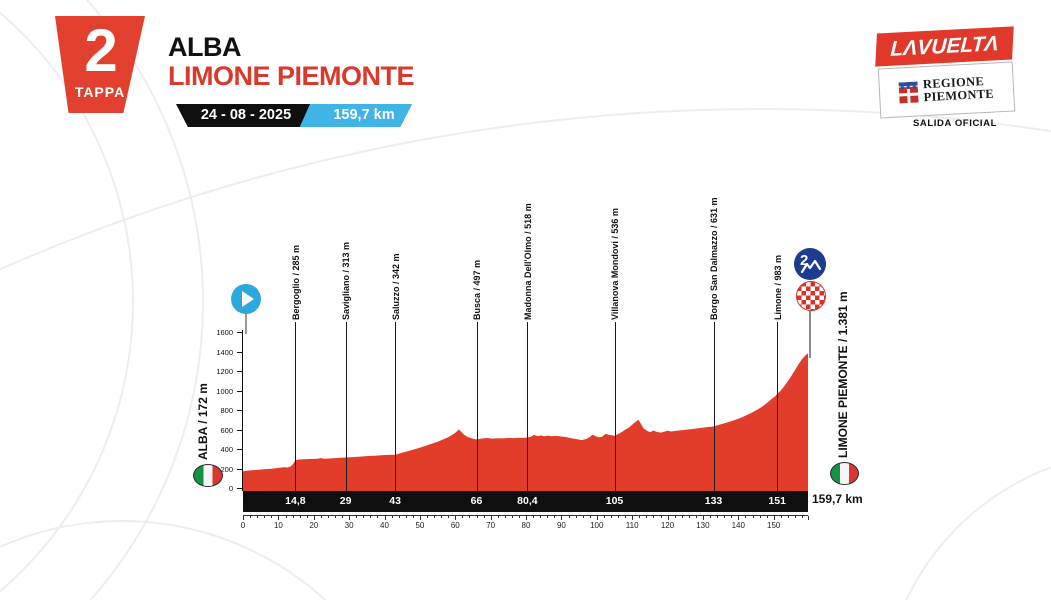 The image size is (1051, 600). Describe the element at coordinates (346, 280) in the screenshot. I see `waypoint-label: Savigliano / 313 m` at that location.